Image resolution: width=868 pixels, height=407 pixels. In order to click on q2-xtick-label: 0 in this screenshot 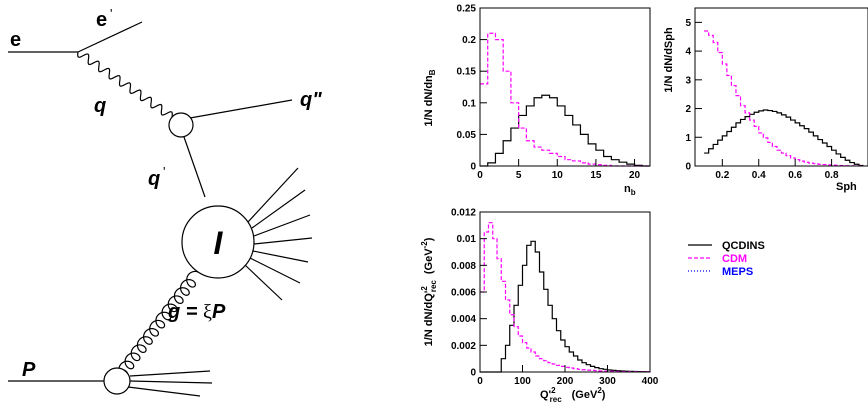, I will do `click(480, 381)`.